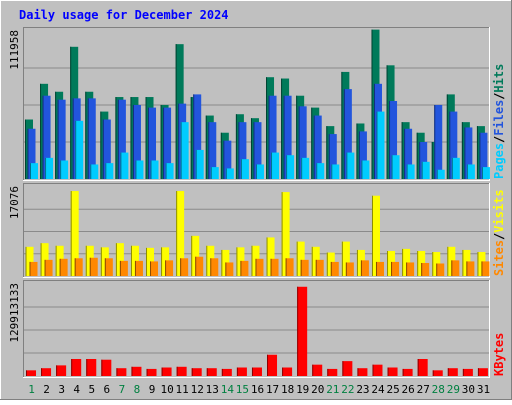 The image size is (512, 405). Describe the element at coordinates (182, 389) in the screenshot. I see `x-tick-day-11: 11` at that location.